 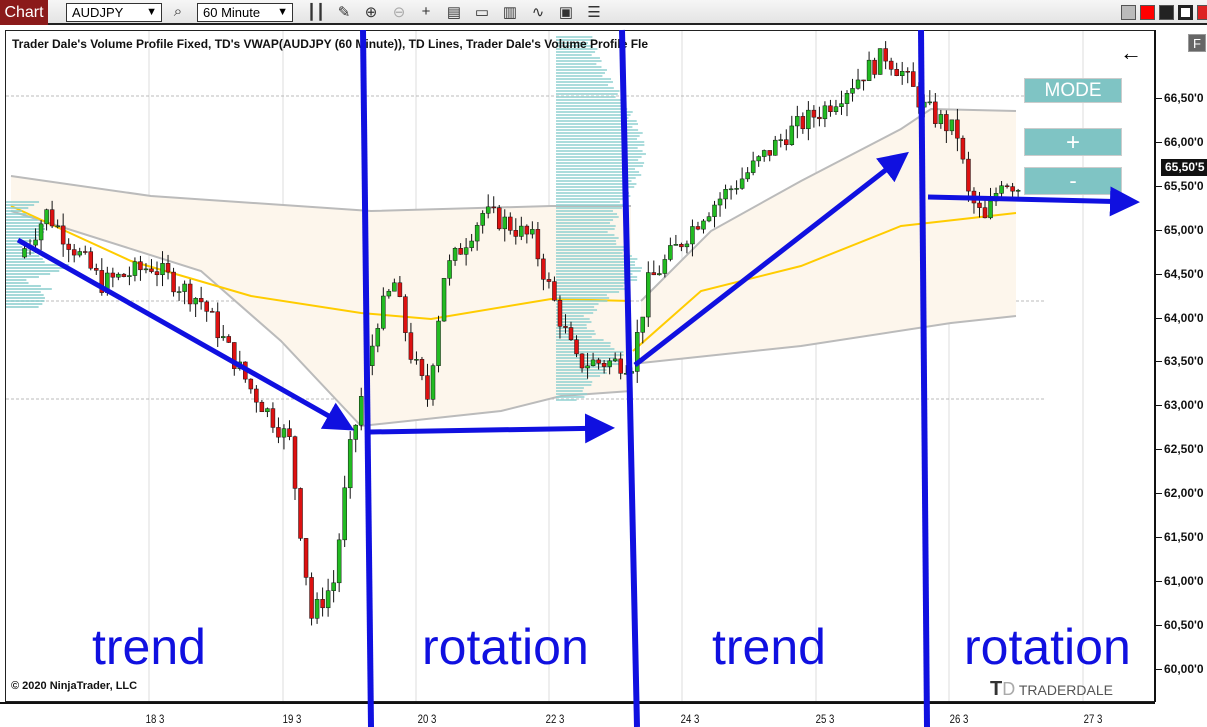 I want to click on pencil-icon: ✎, so click(x=344, y=12).